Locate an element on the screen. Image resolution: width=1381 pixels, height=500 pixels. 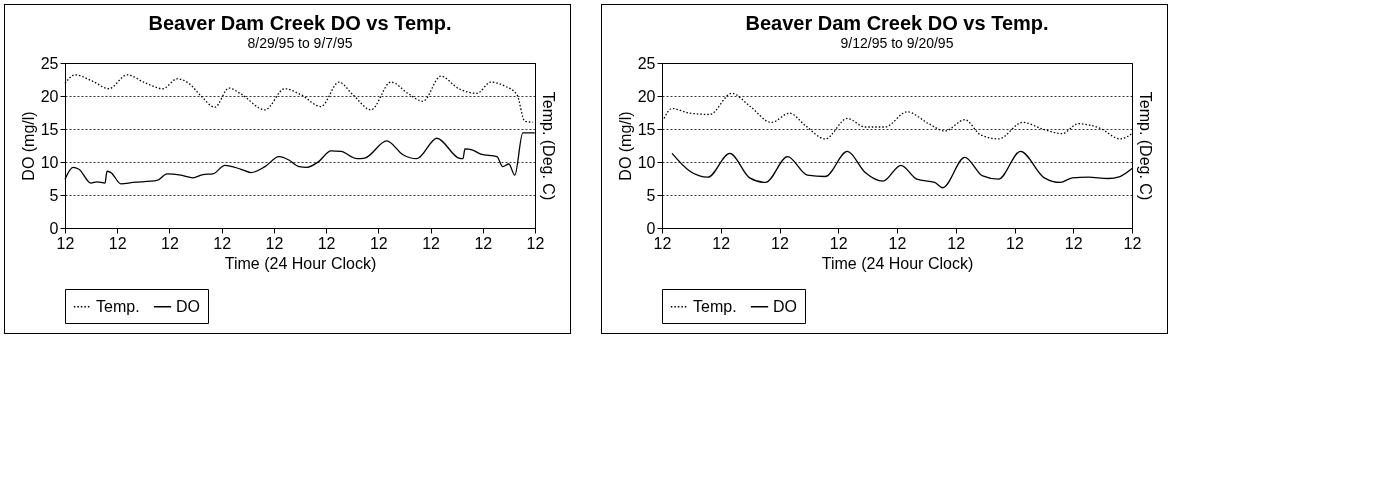
chart-subtitle: 8/29/95 to 9/7/95 is located at coordinates (300, 43).